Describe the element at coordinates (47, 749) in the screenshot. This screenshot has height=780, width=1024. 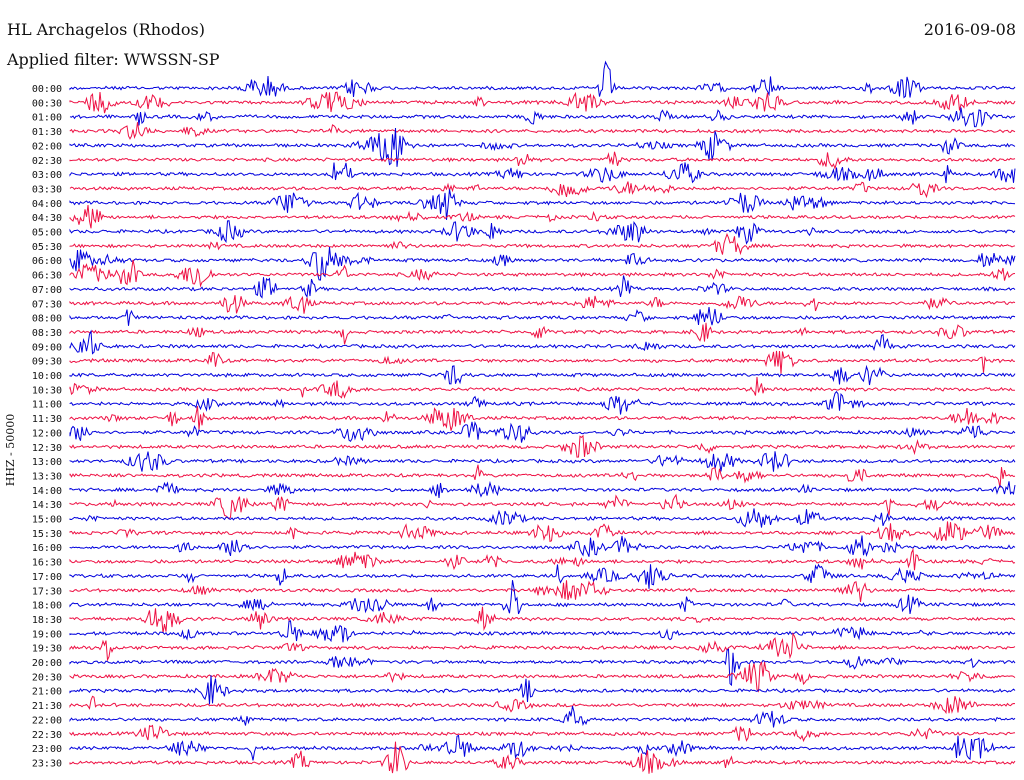
I see `time-tick-label: 23:00` at that location.